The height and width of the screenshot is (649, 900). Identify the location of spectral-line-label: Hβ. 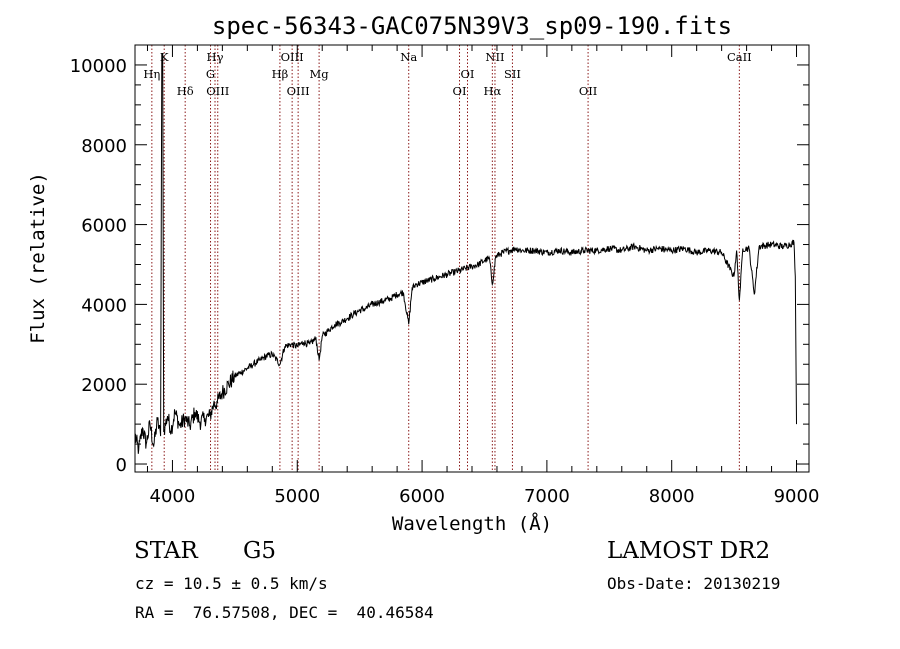
(280, 74).